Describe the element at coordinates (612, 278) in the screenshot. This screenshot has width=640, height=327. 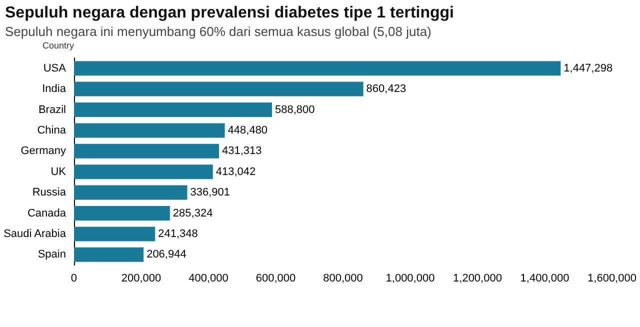
I see `x-tick-label: 1,600,000` at that location.